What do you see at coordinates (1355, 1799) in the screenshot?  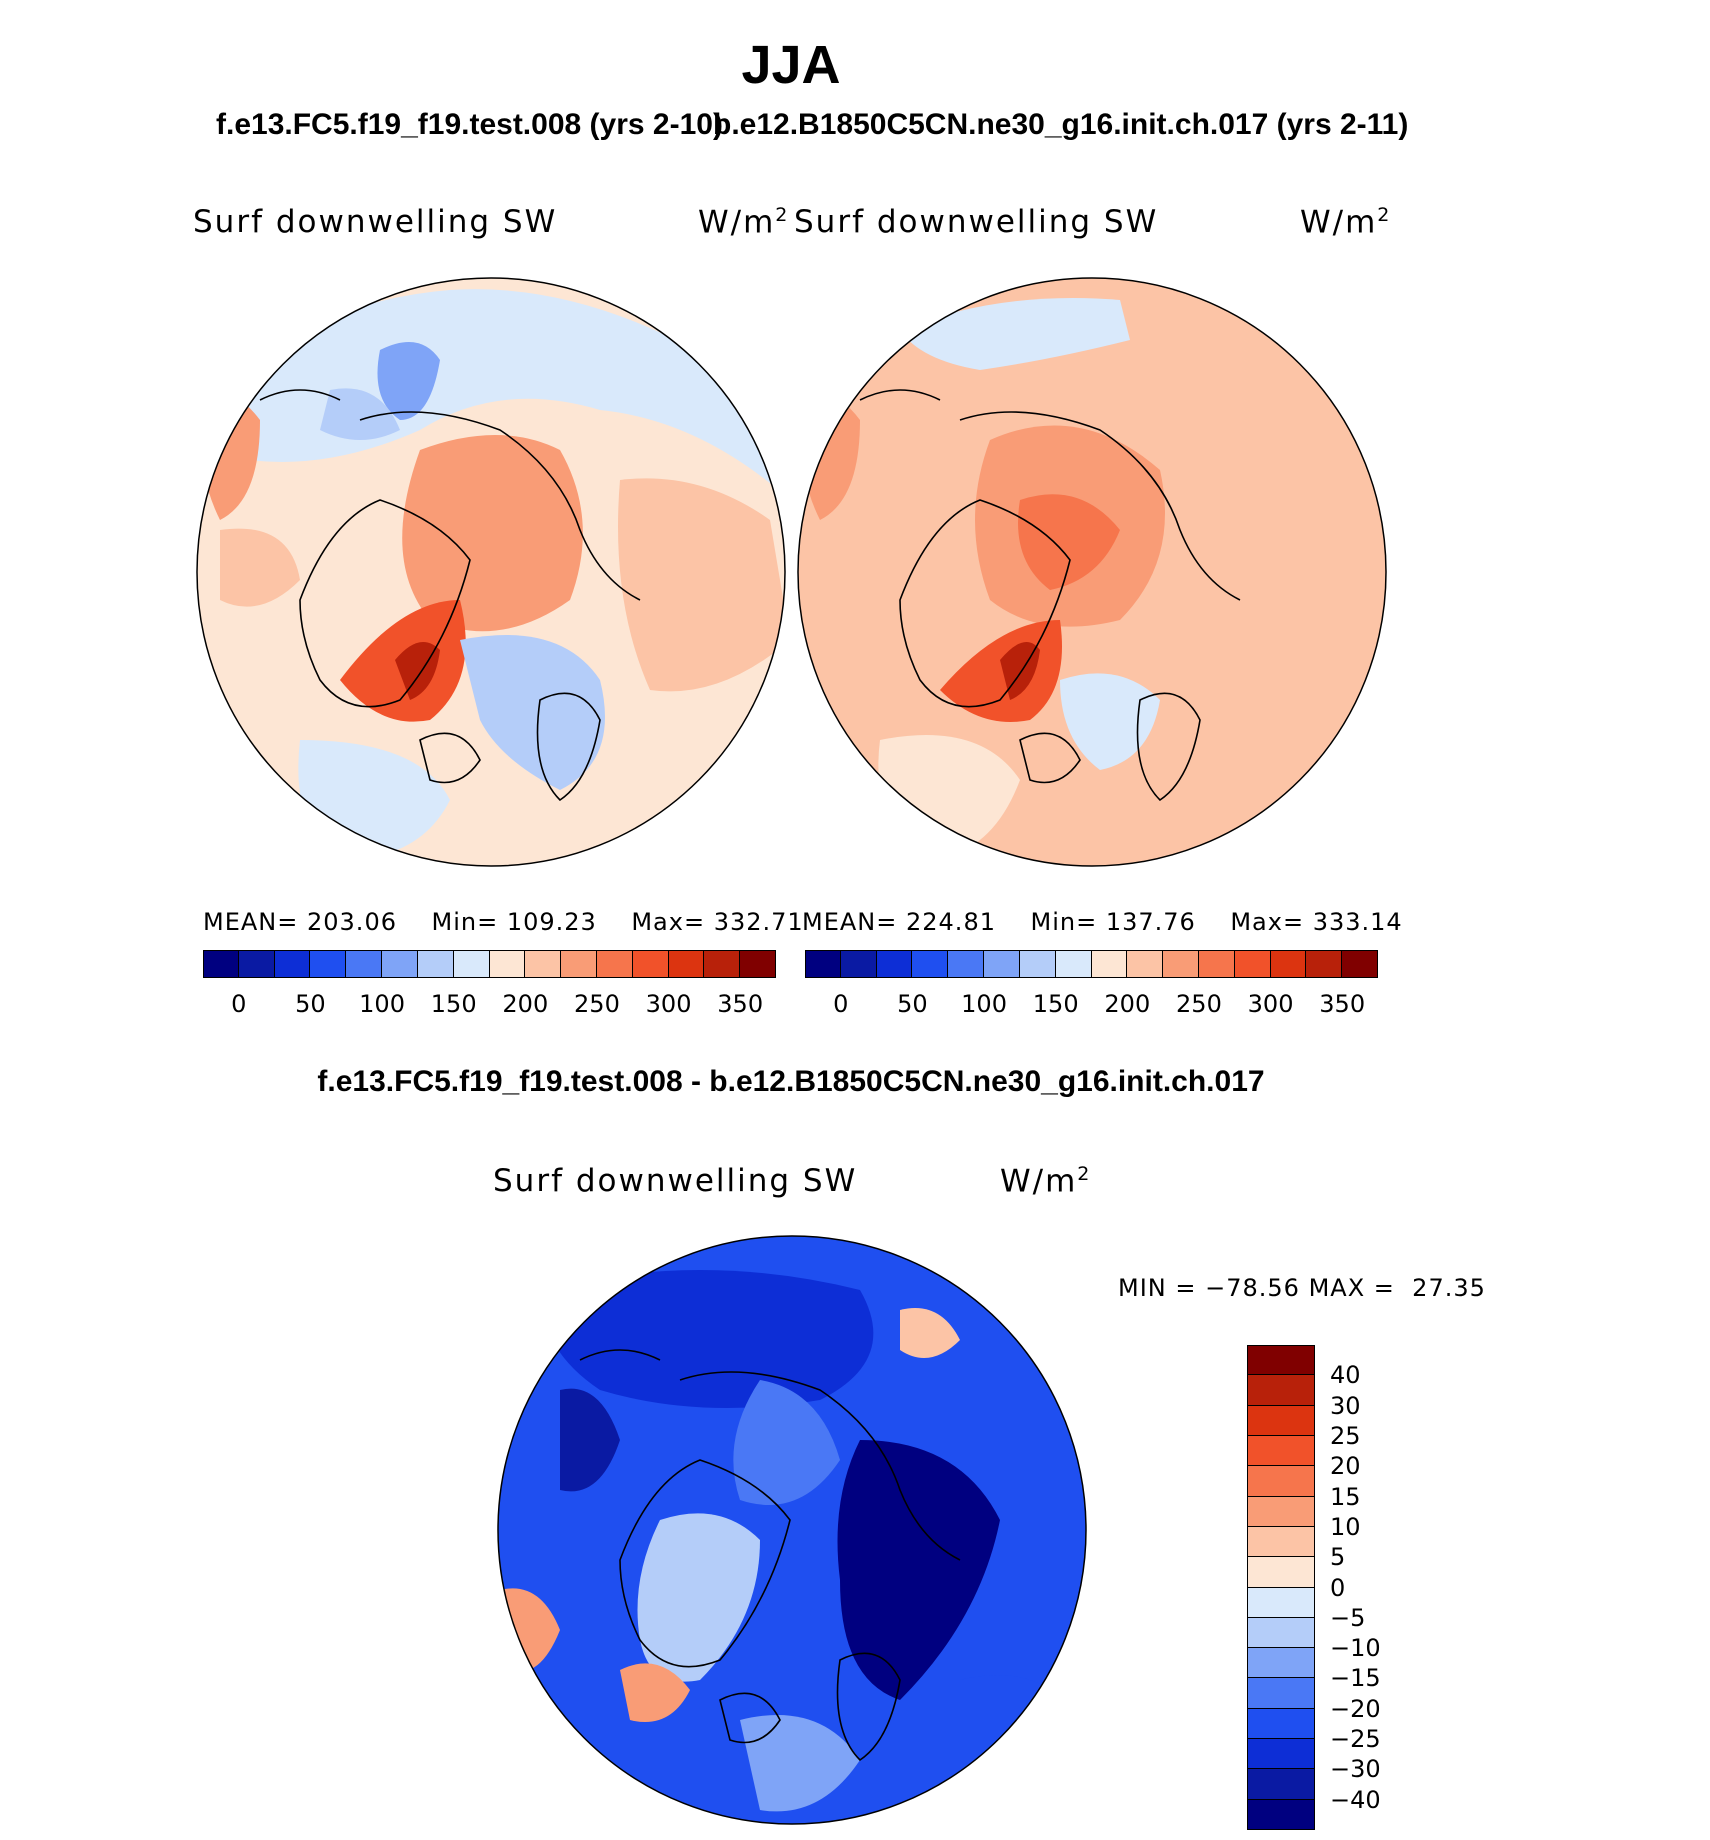 I see `colorbar-tick-label: −40` at bounding box center [1355, 1799].